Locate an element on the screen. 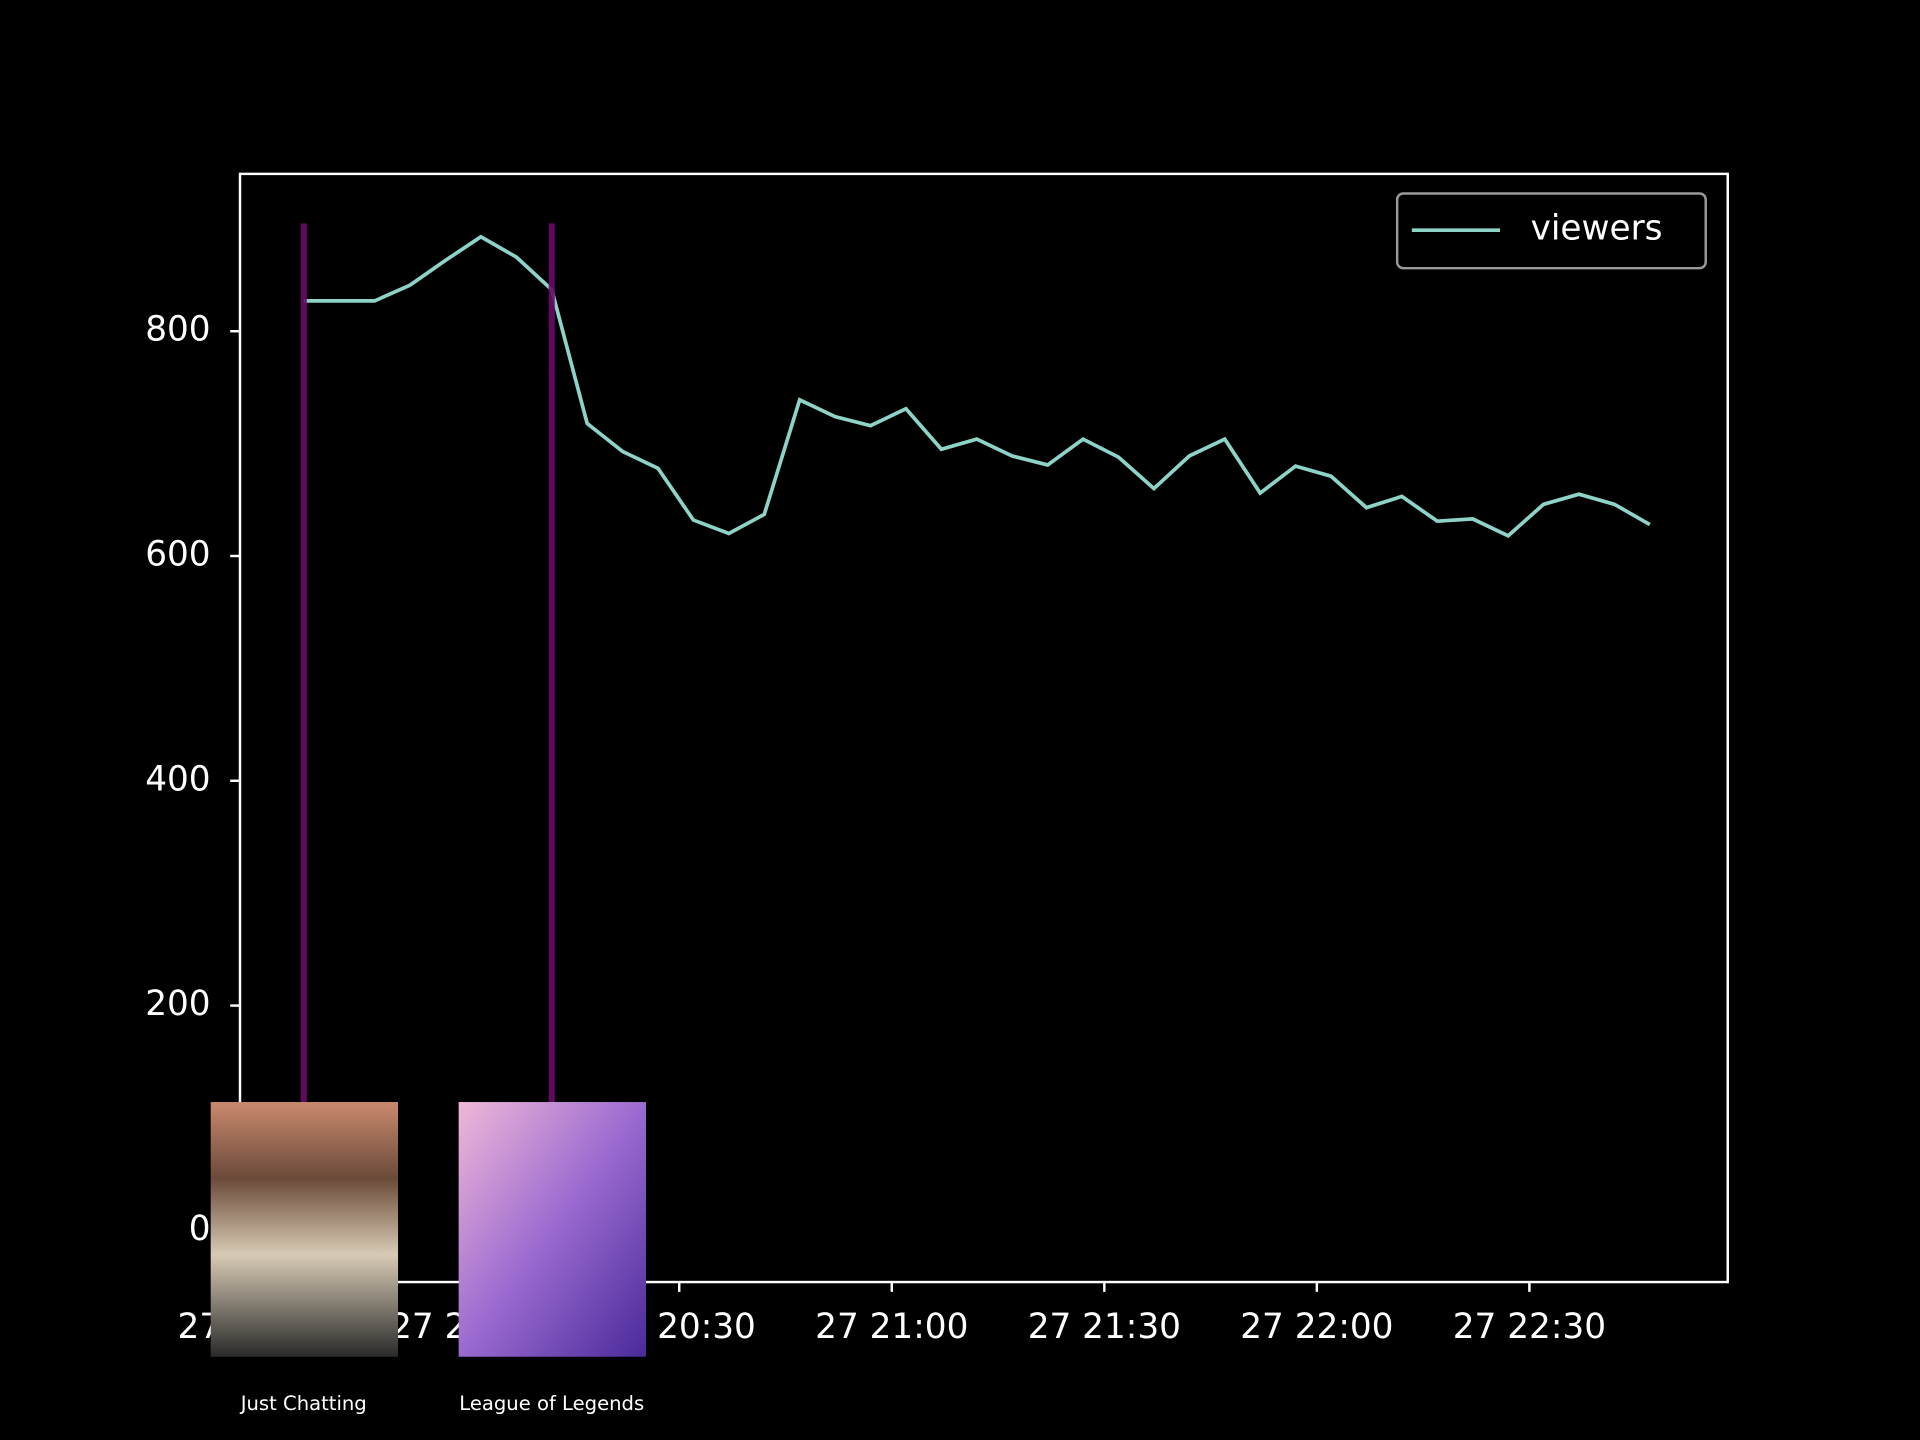  game-label: League of Legends is located at coordinates (551, 1403).